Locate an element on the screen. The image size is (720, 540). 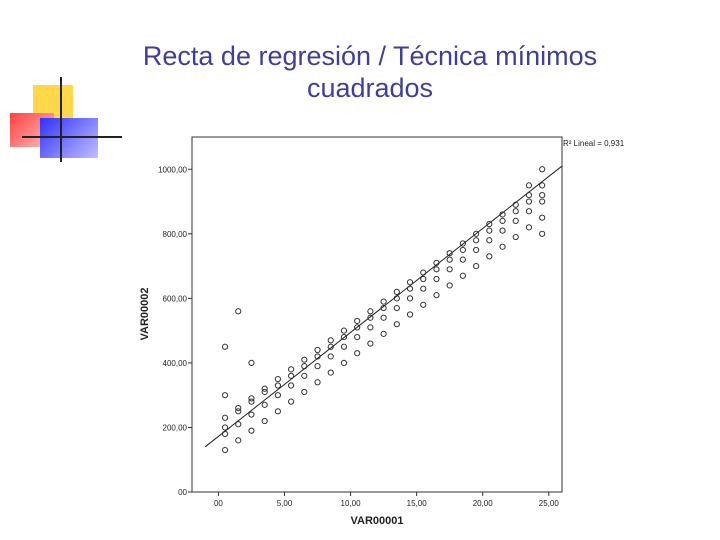
x-axis: 00 5,00 10,00 15,00 20,00 25,00 is located at coordinates (386, 500).